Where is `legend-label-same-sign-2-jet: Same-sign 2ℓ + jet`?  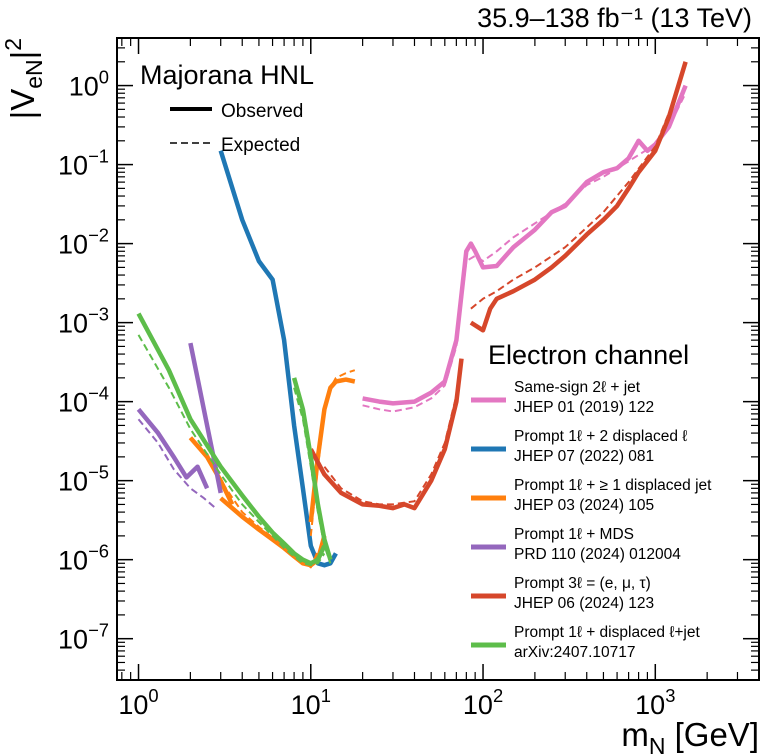 legend-label-same-sign-2-jet: Same-sign 2ℓ + jet is located at coordinates (577, 387).